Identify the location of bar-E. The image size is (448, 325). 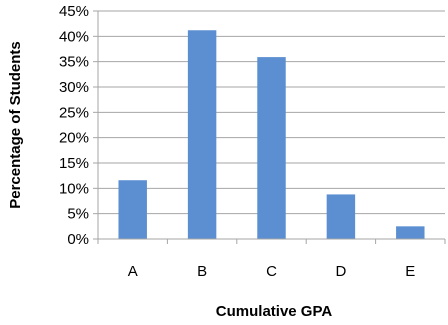
(410, 232).